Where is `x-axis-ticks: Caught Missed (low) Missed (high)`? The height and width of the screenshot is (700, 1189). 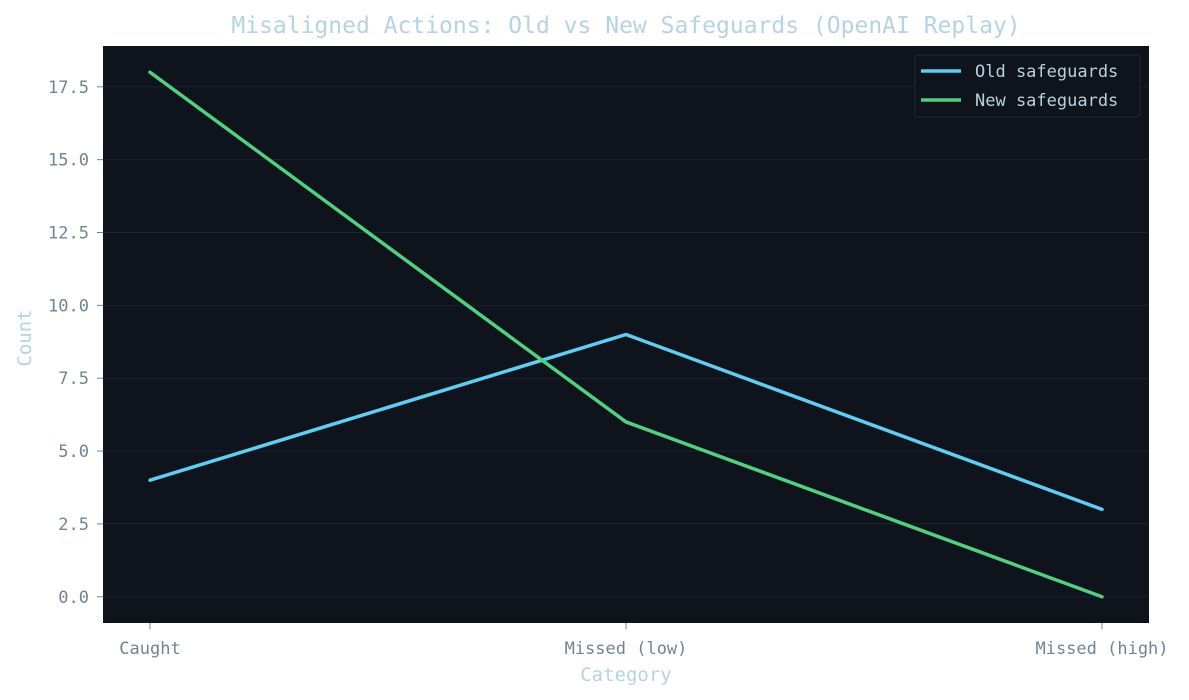 x-axis-ticks: Caught Missed (low) Missed (high) is located at coordinates (644, 641).